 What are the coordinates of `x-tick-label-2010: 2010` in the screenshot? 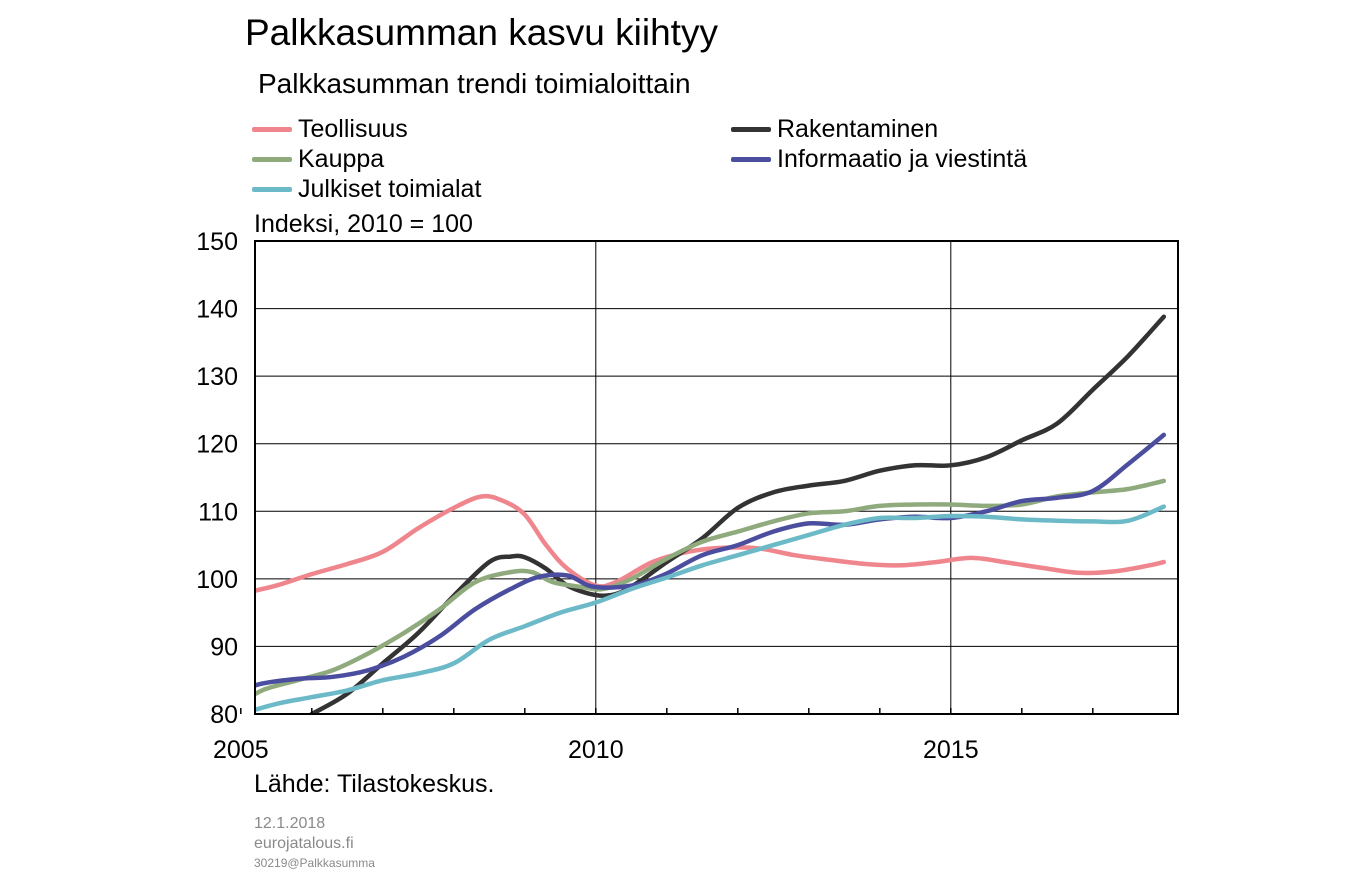 It's located at (596, 750).